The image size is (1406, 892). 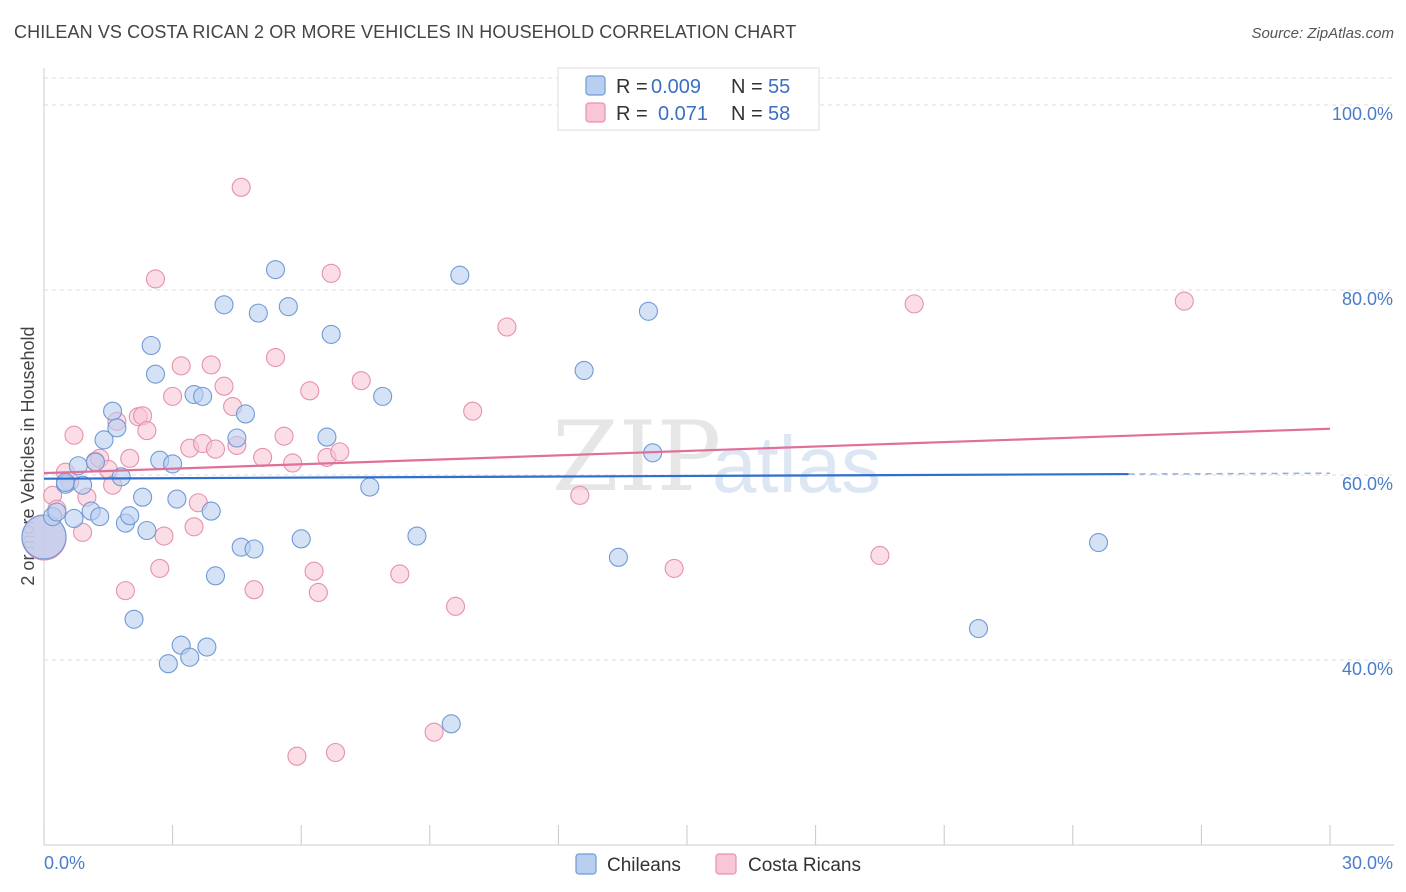 I want to click on chilean-trend-line, so click(x=586, y=476).